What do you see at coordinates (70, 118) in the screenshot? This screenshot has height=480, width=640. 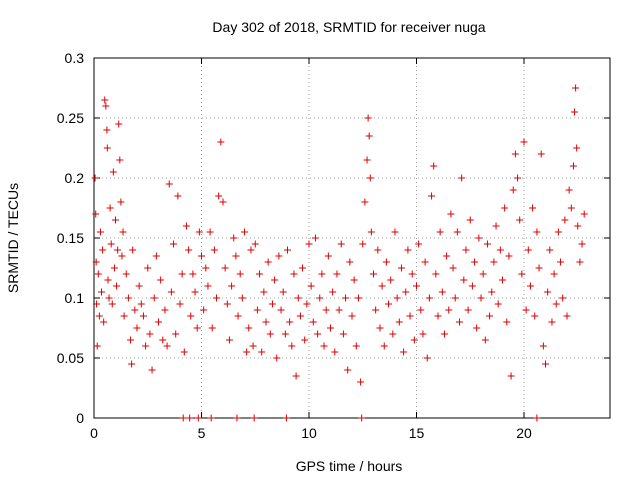 I see `y-tick-label: 0.25` at bounding box center [70, 118].